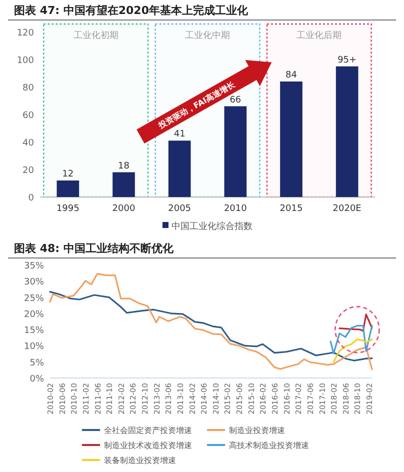 Image resolution: width=404 pixels, height=472 pixels. Describe the element at coordinates (347, 60) in the screenshot. I see `data-label: 95+` at that location.